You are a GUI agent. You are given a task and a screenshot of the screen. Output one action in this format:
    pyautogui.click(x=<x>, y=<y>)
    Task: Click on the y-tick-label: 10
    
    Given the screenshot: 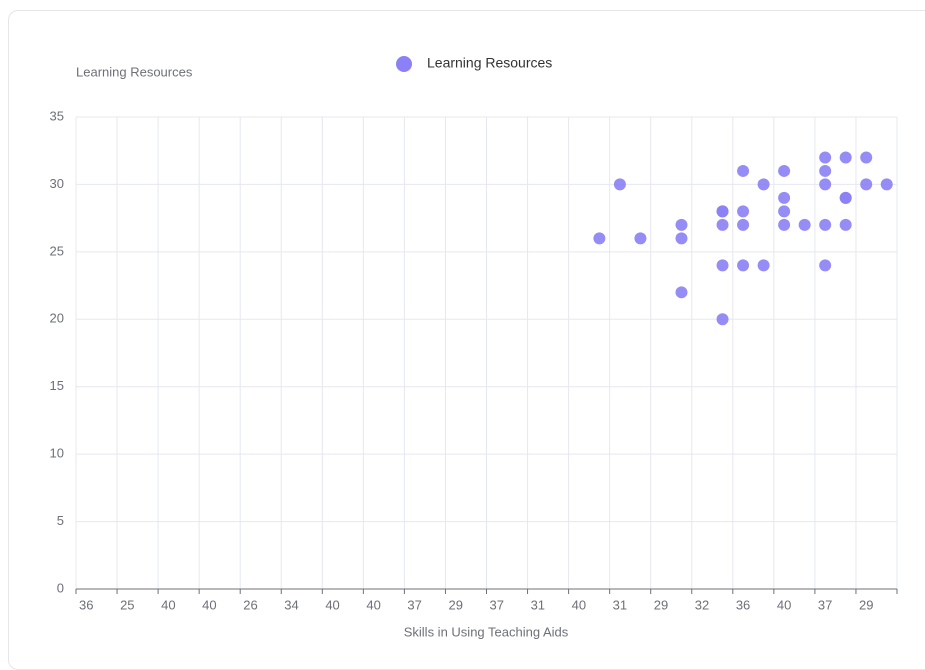 What is the action you would take?
    pyautogui.click(x=57, y=453)
    